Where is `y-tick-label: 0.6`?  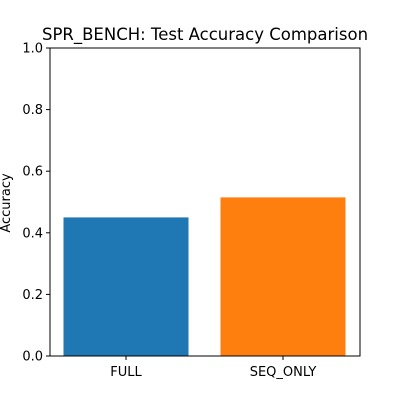 y-tick-label: 0.6 is located at coordinates (32, 172).